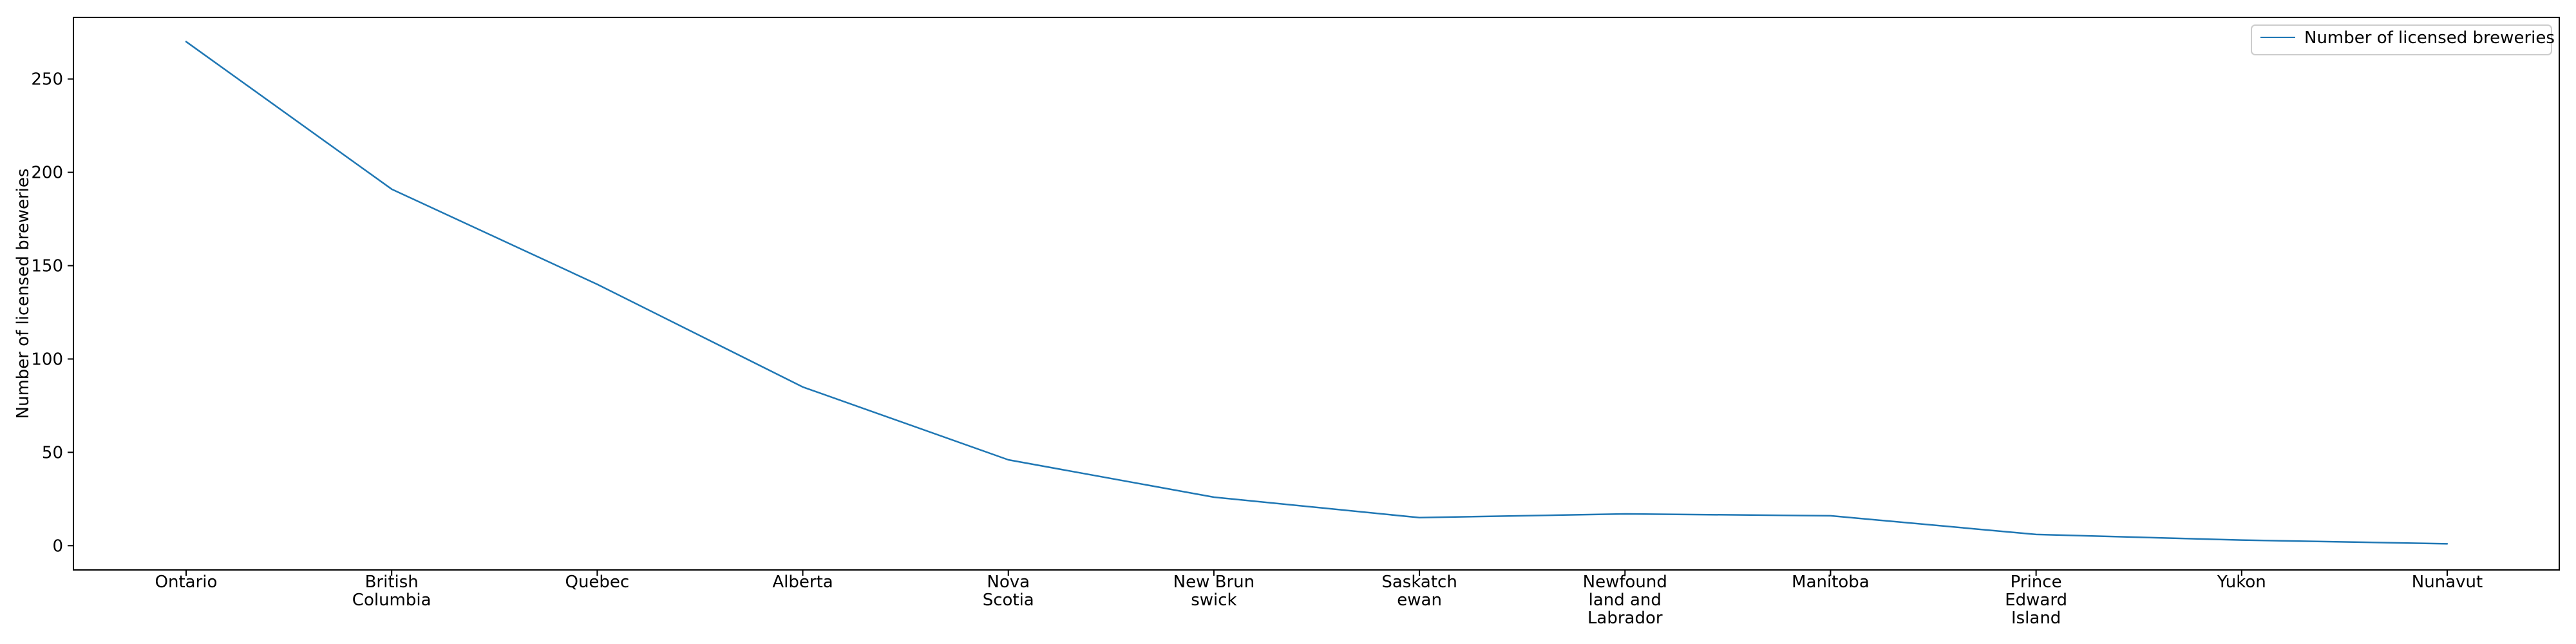  What do you see at coordinates (1419, 582) in the screenshot?
I see `x-tick-label-line: Saskatch` at bounding box center [1419, 582].